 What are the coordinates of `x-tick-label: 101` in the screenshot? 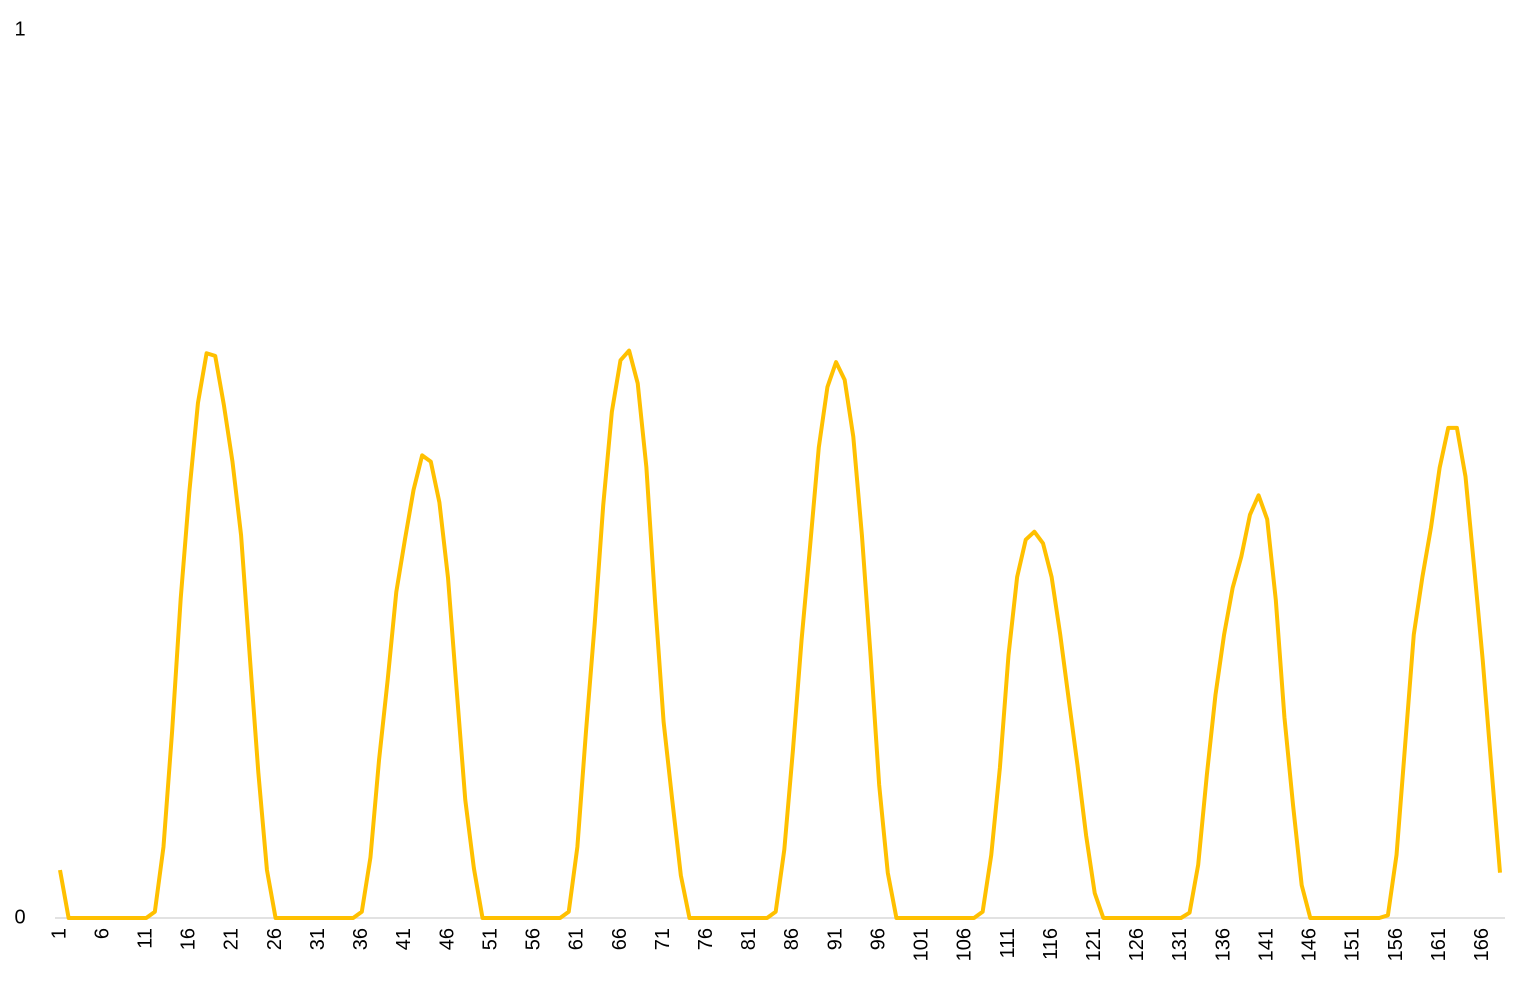 It's located at (922, 944).